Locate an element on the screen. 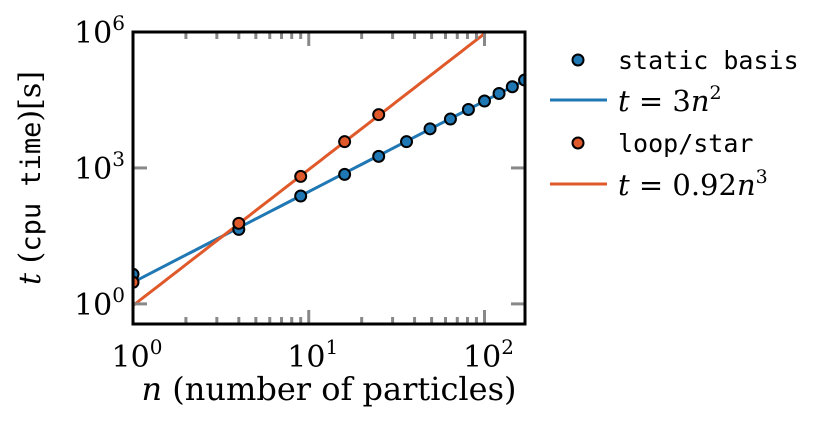 This screenshot has width=829, height=421. legend-entry-static-basis: static basis is located at coordinates (685, 60).